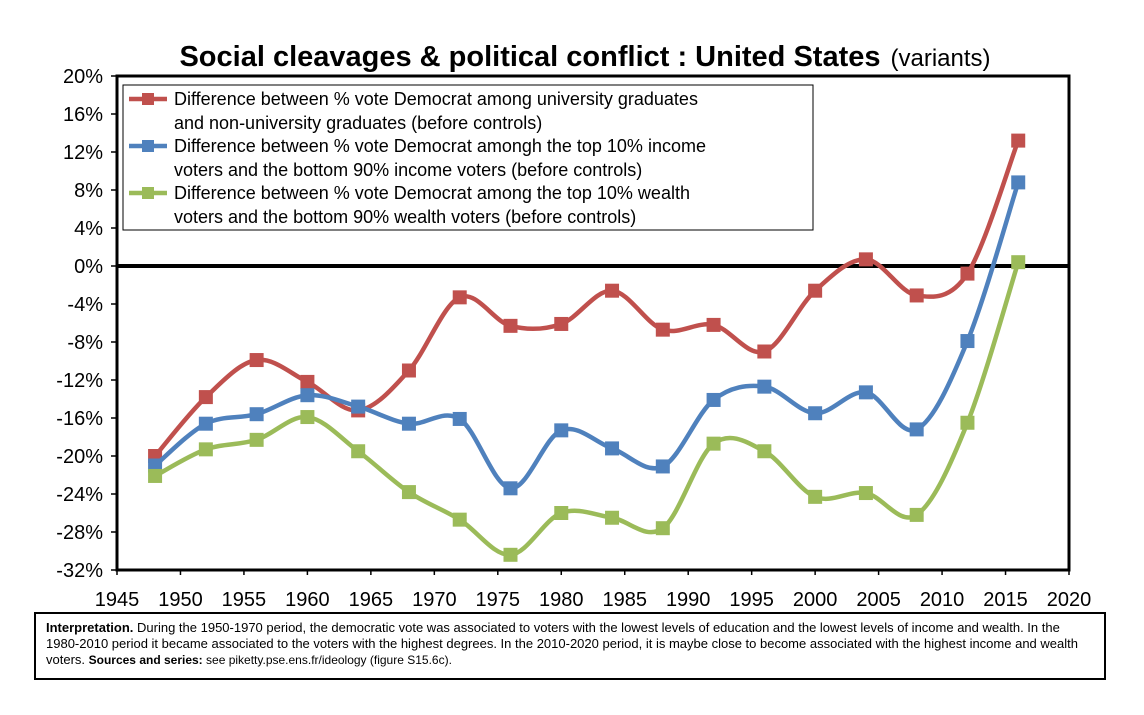 Image resolution: width=1144 pixels, height=715 pixels. I want to click on y-tick-label: 8%, so click(88, 191).